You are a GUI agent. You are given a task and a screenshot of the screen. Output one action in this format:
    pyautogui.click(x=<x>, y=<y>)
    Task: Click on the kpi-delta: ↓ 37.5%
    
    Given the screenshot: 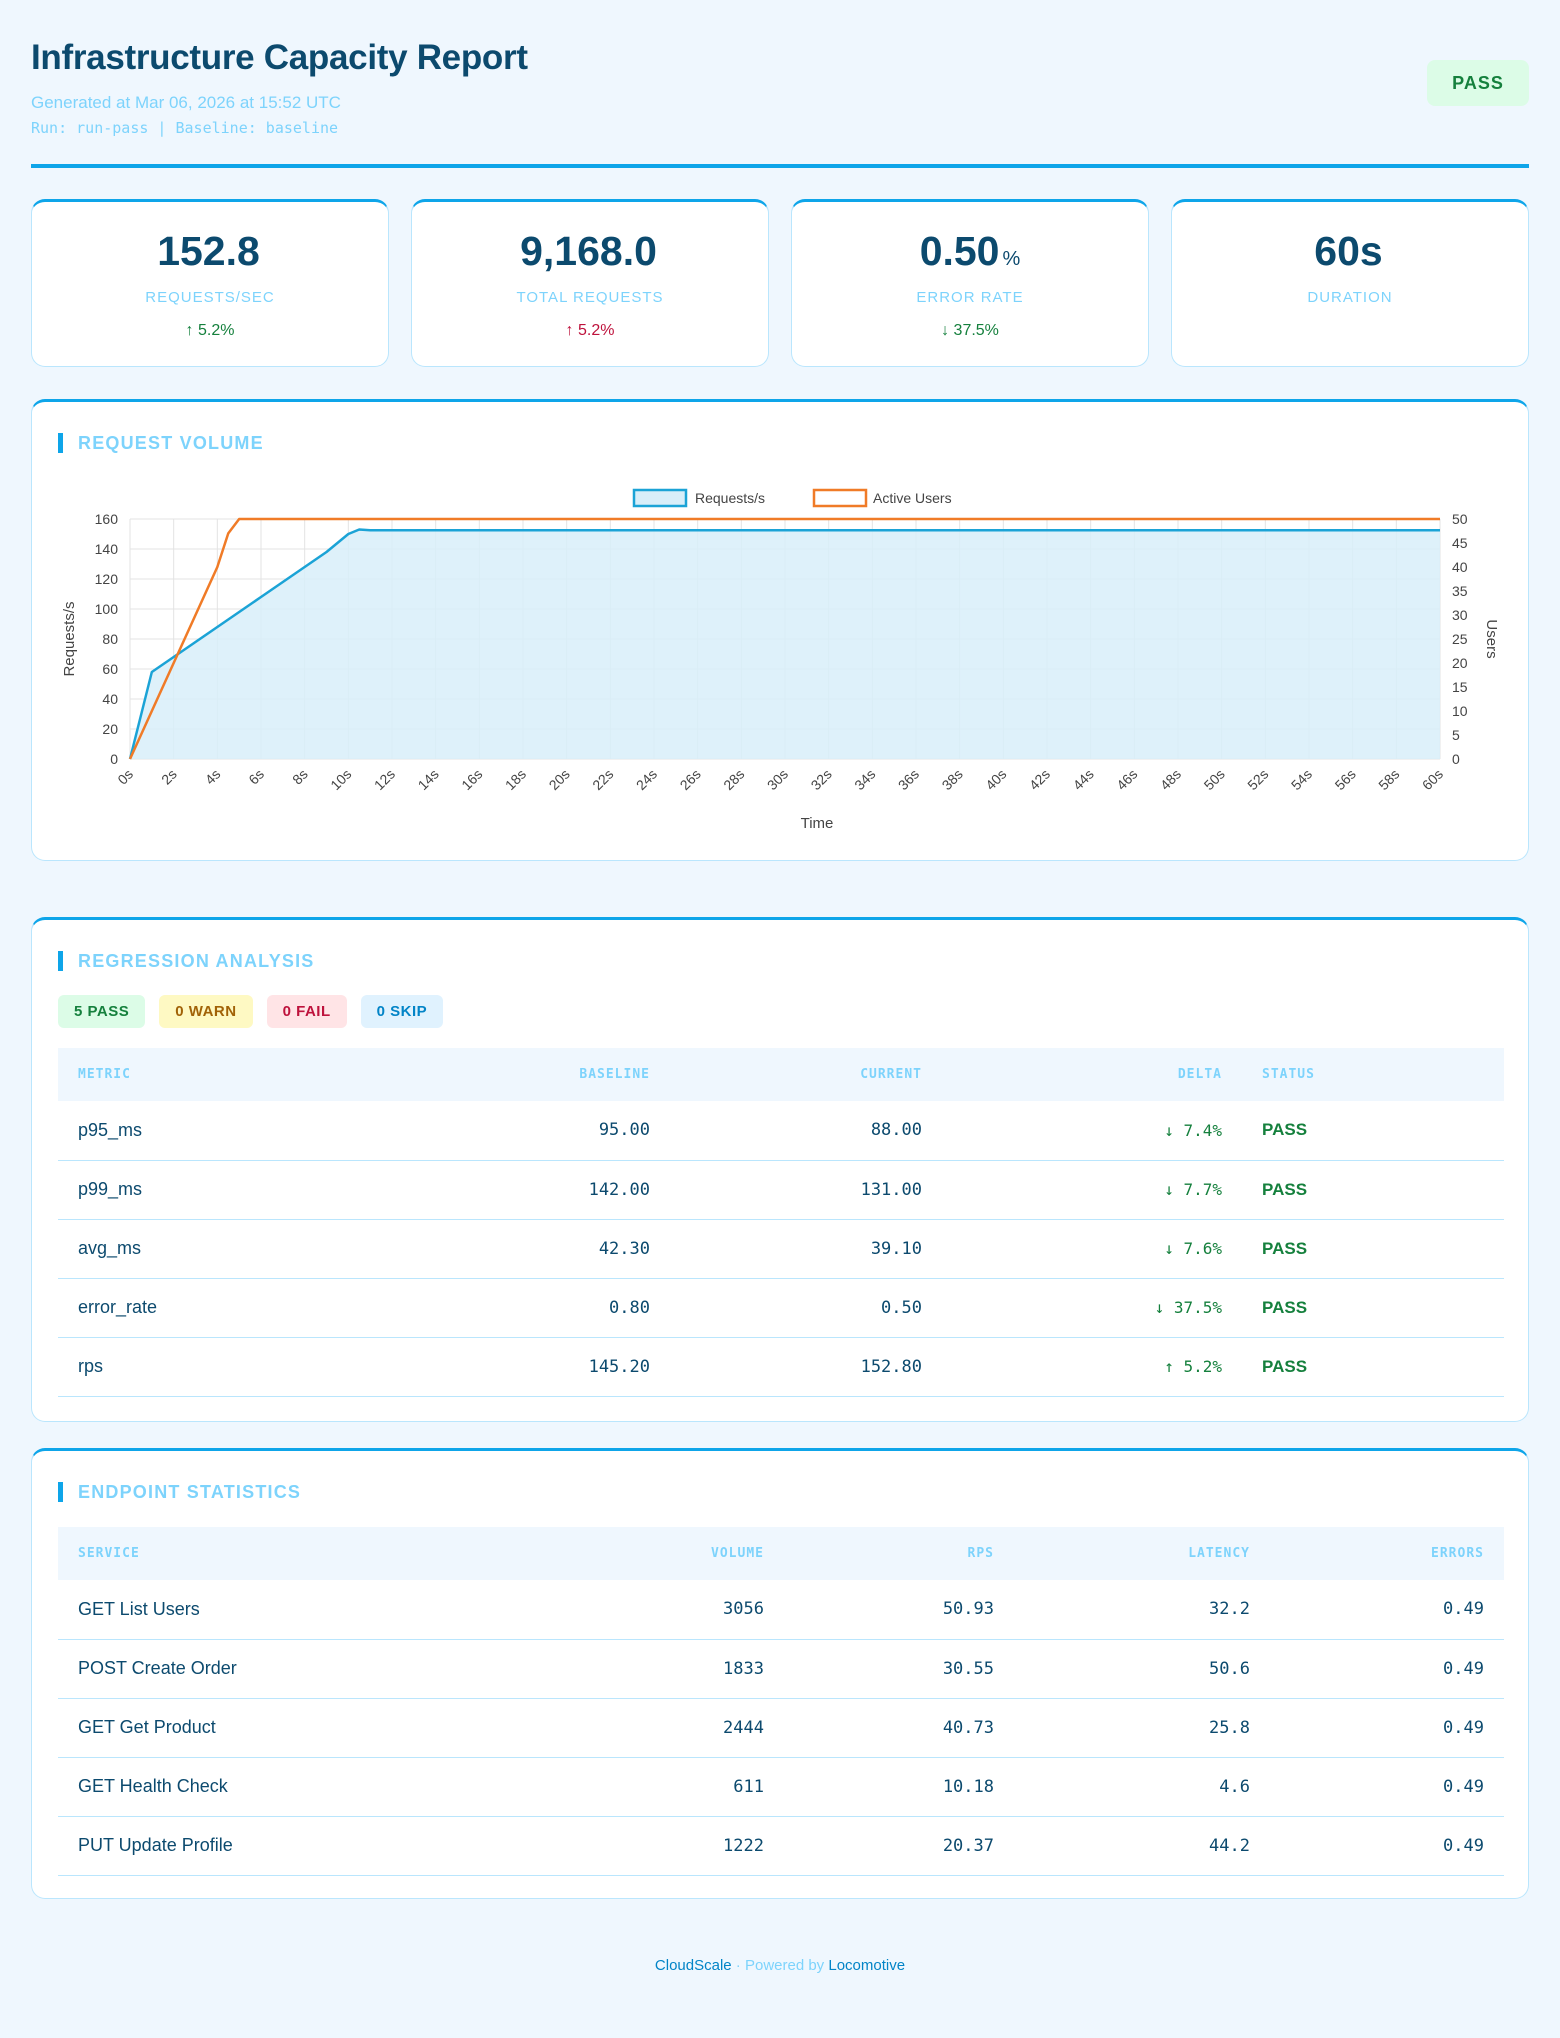 What is the action you would take?
    pyautogui.click(x=970, y=330)
    